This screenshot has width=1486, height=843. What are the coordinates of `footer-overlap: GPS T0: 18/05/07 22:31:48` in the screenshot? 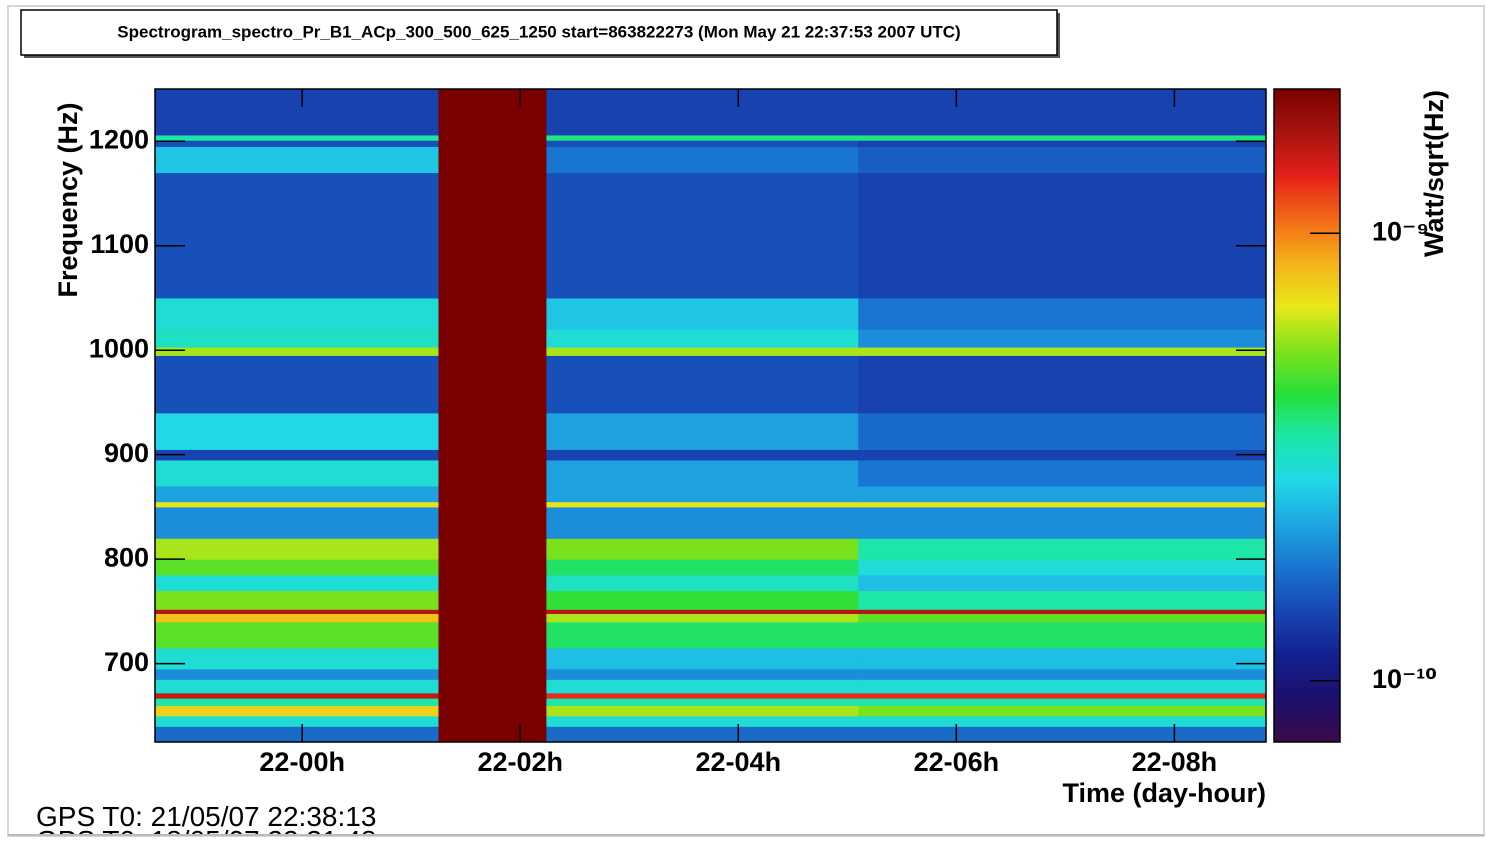 It's located at (206, 834).